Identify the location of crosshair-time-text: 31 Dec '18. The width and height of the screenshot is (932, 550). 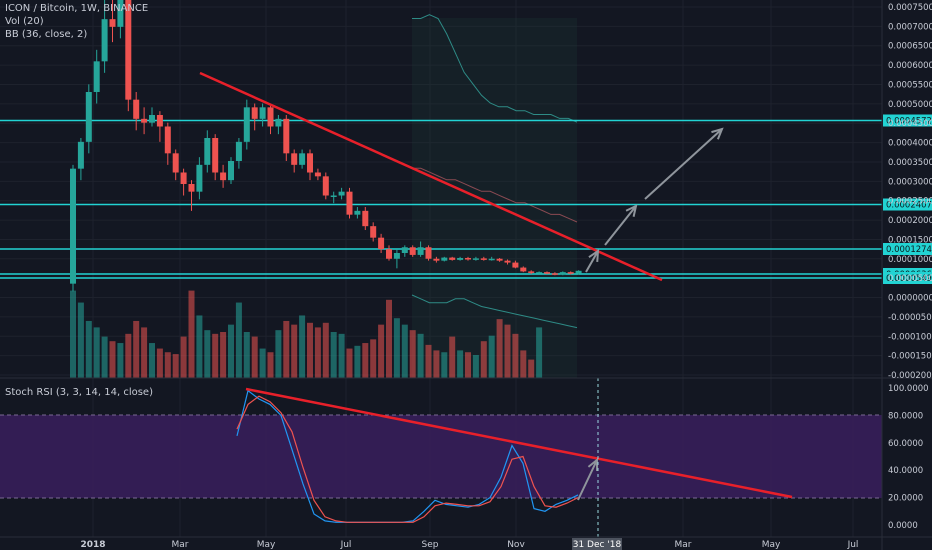
(597, 545).